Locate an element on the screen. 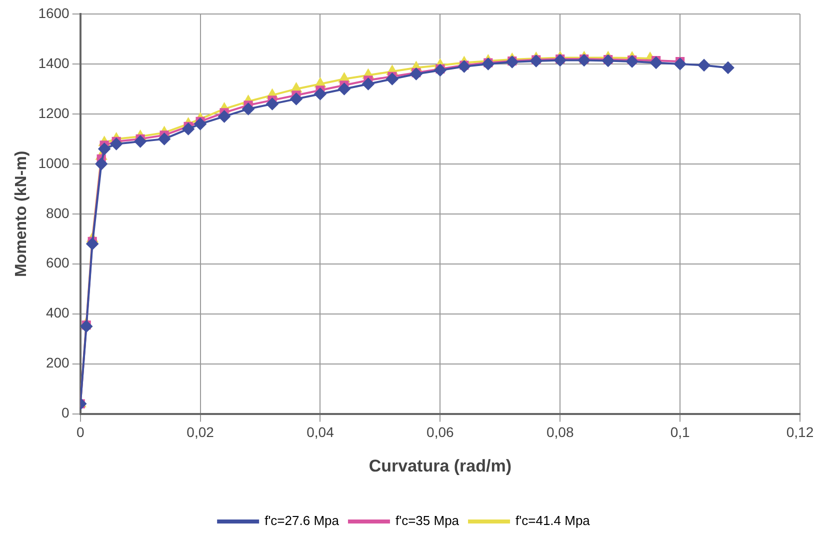 The height and width of the screenshot is (544, 836). x-tick-label: 0,06 is located at coordinates (440, 432).